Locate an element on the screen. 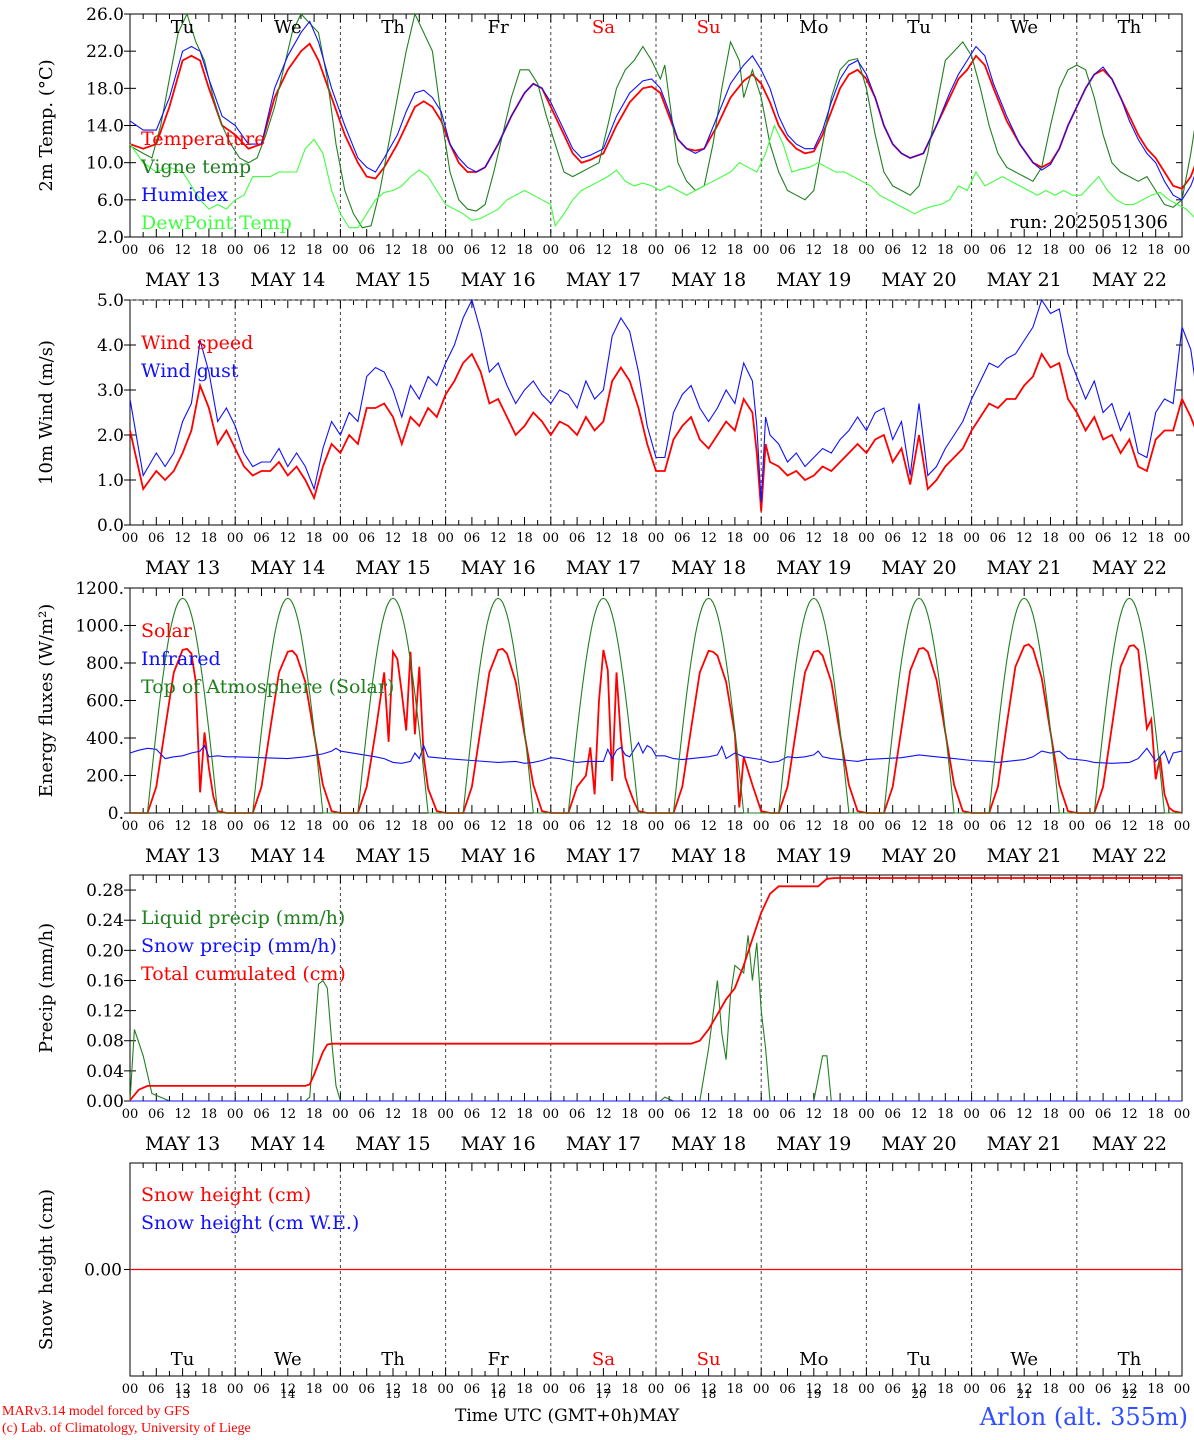  x-date-label: MAY 15 is located at coordinates (392, 280).